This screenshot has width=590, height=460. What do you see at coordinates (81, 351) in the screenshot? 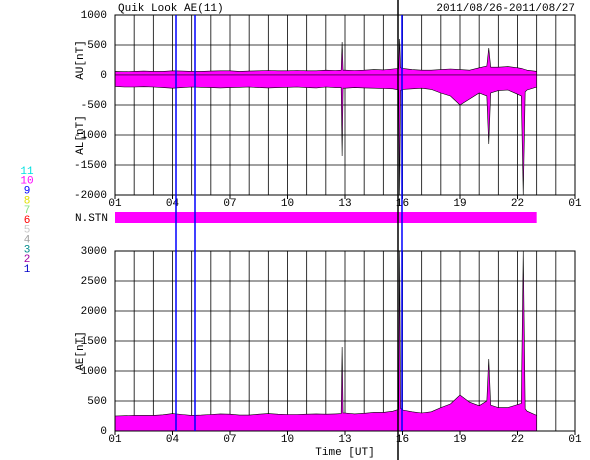
I see `y-axis-label: AE[nT]` at bounding box center [81, 351].